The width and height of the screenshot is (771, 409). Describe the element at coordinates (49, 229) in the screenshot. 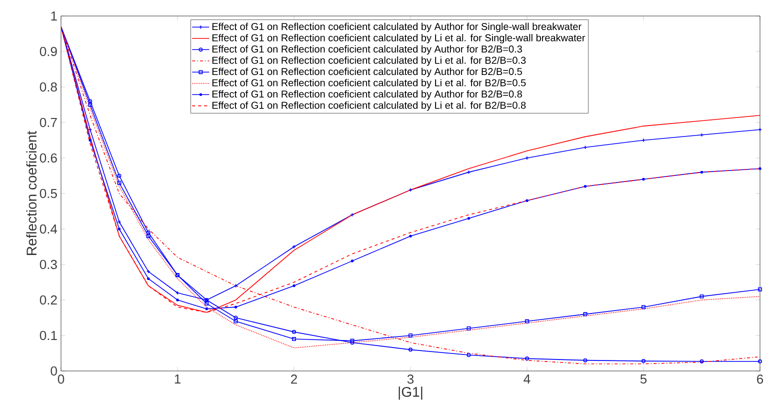

I see `y-tick-label: 0.4` at that location.